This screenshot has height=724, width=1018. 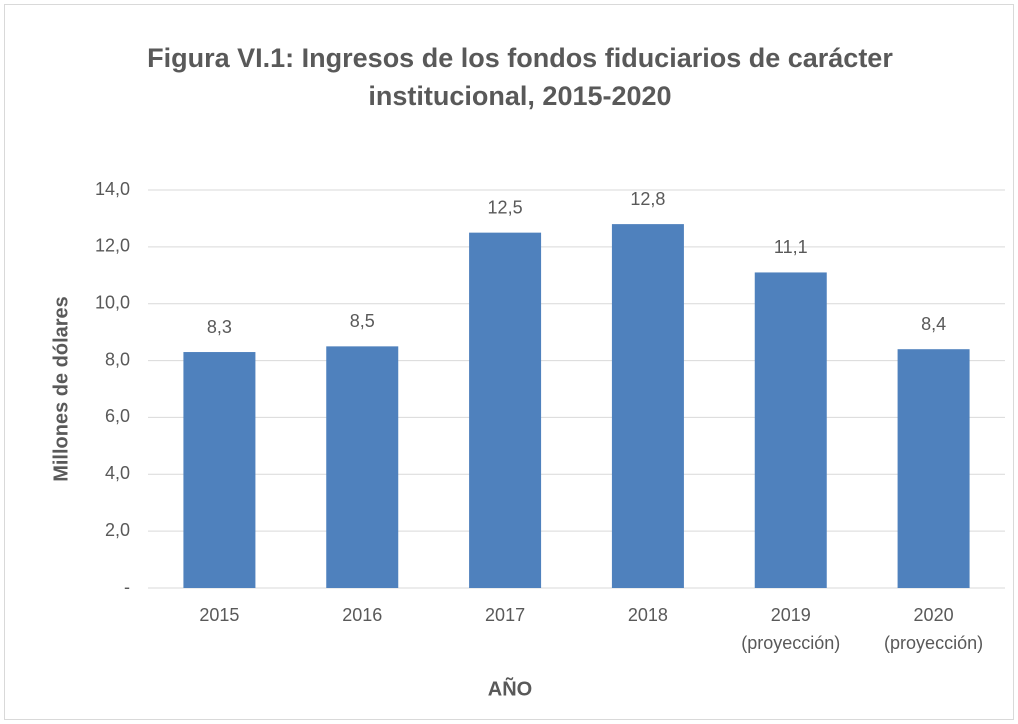 What do you see at coordinates (117, 359) in the screenshot?
I see `y-tick-label: 8,0` at bounding box center [117, 359].